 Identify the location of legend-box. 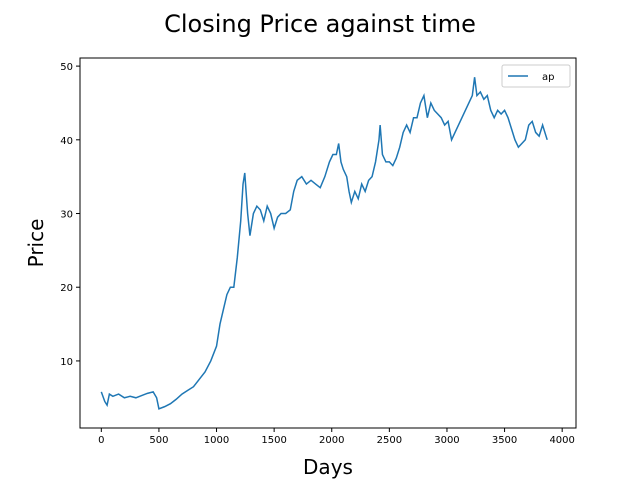
(536, 76).